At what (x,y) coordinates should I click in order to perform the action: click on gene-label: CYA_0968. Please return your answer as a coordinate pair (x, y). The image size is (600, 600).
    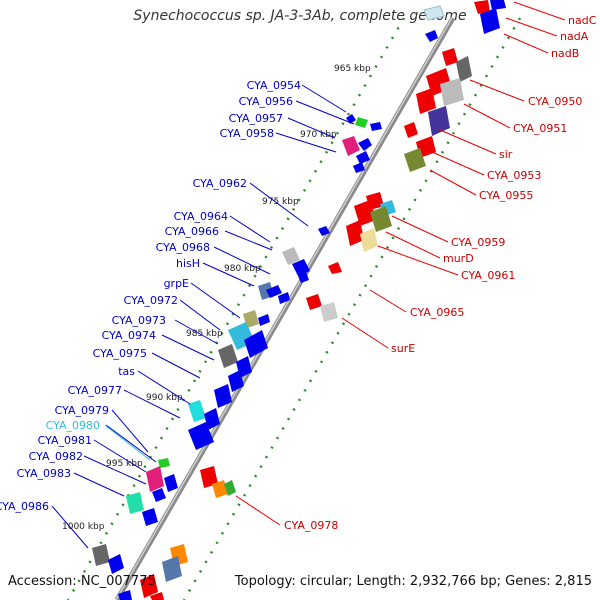
    Looking at the image, I should click on (183, 247).